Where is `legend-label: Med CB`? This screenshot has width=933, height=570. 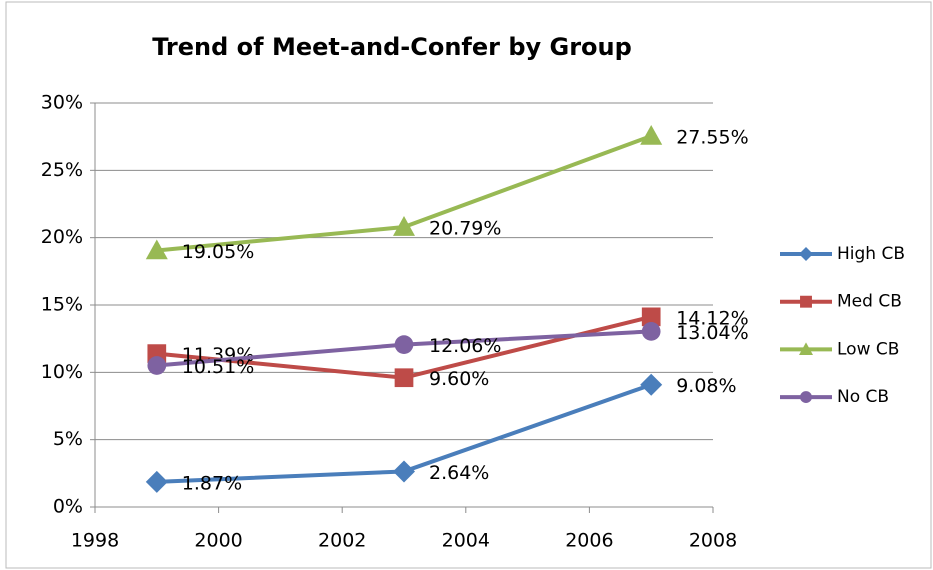
legend-label: Med CB is located at coordinates (869, 302).